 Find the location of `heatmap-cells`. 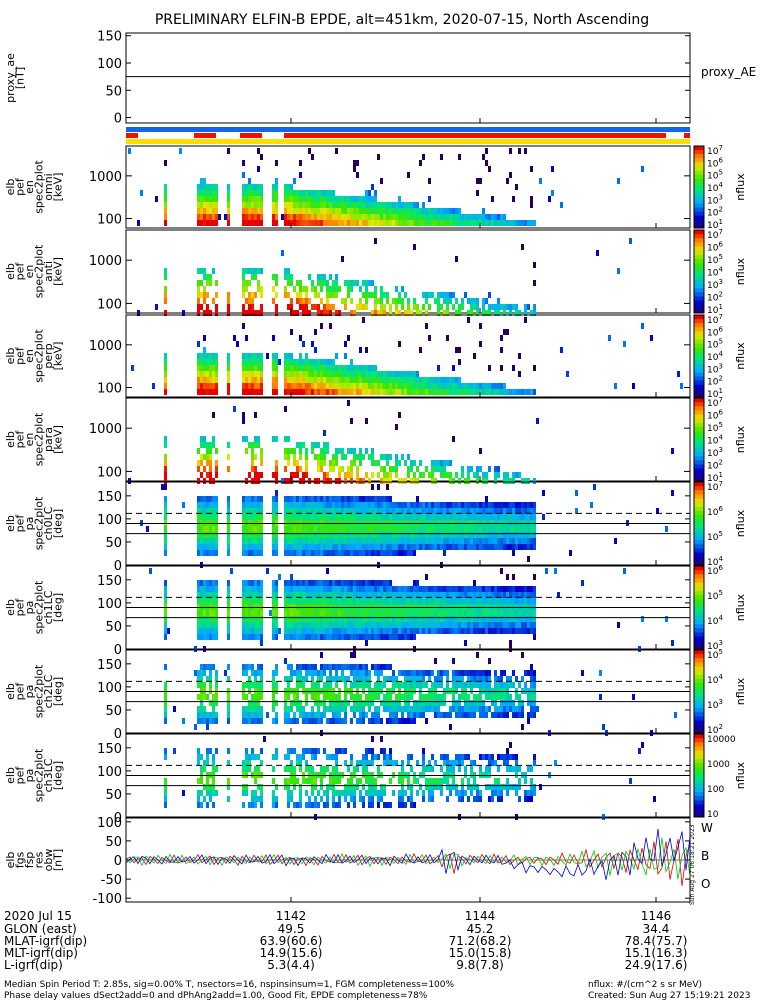

heatmap-cells is located at coordinates (407, 526).